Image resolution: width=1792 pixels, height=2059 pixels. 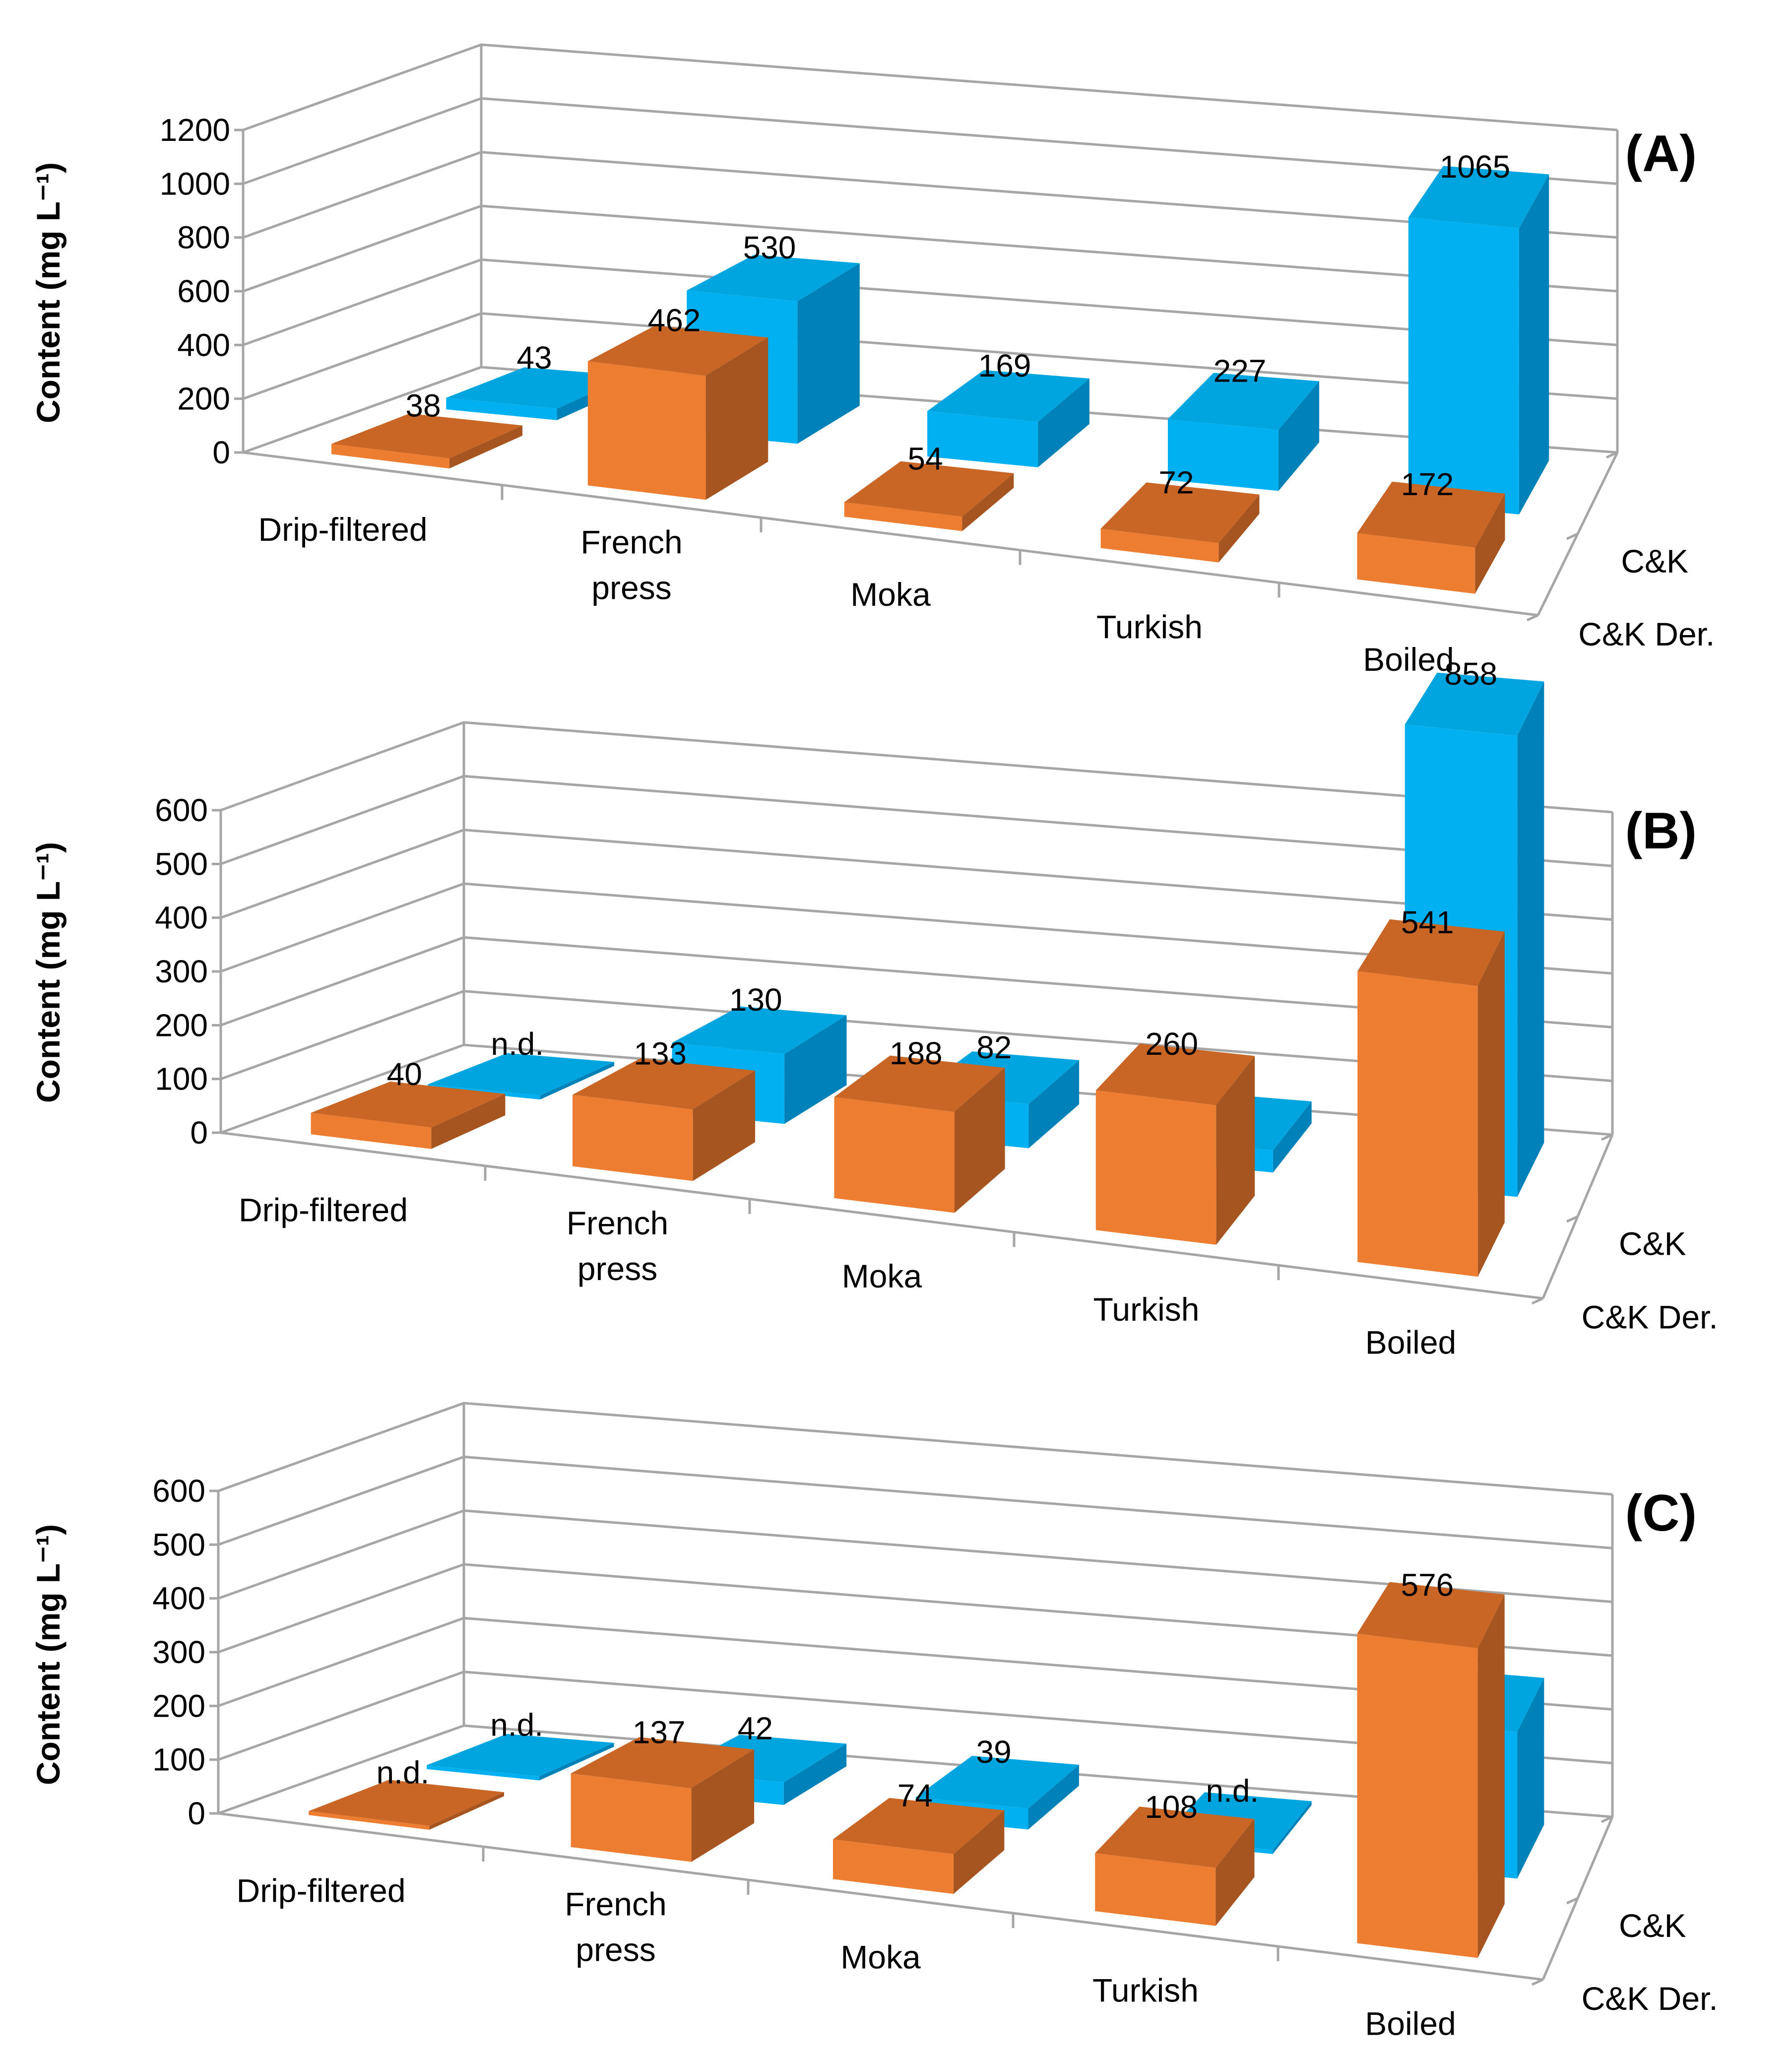 What do you see at coordinates (1410, 2024) in the screenshot?
I see `x-category-label: Boiled` at bounding box center [1410, 2024].